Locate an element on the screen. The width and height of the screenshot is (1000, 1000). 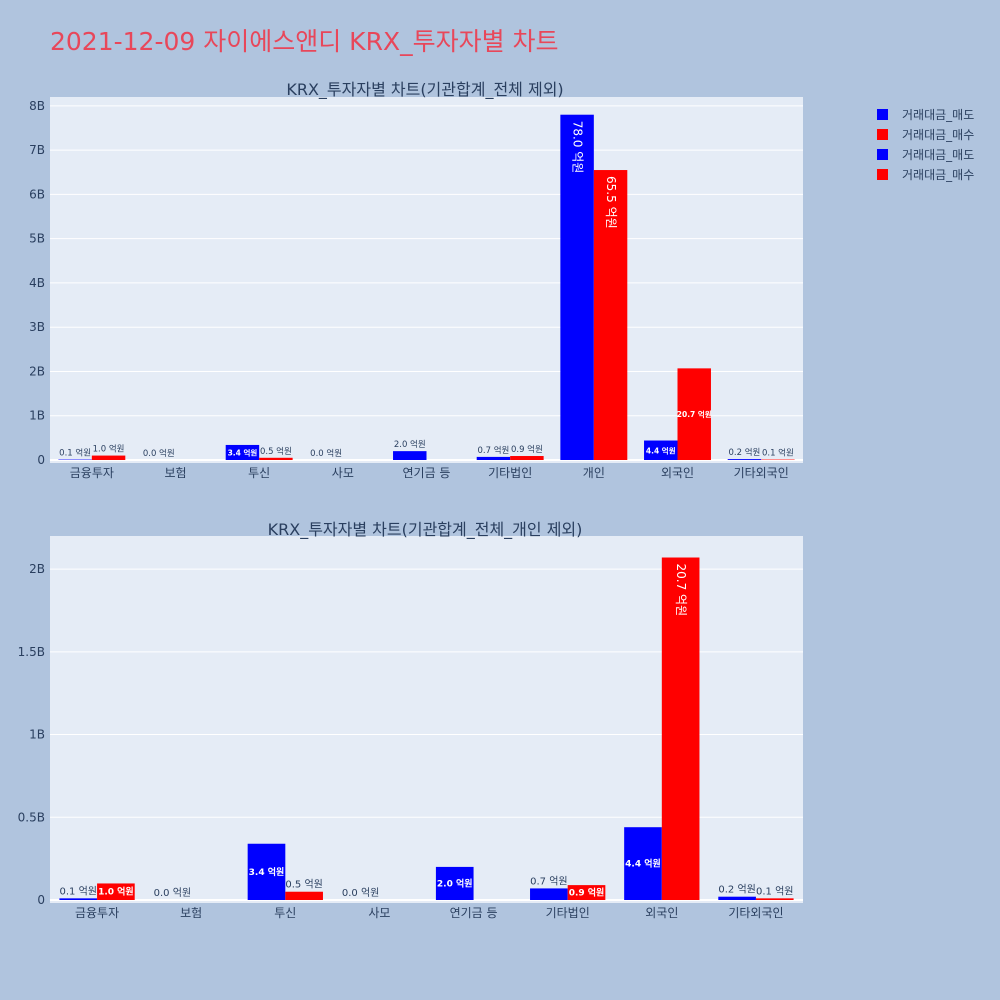
bar-value-label: 78.0 억원 is located at coordinates (578, 147).